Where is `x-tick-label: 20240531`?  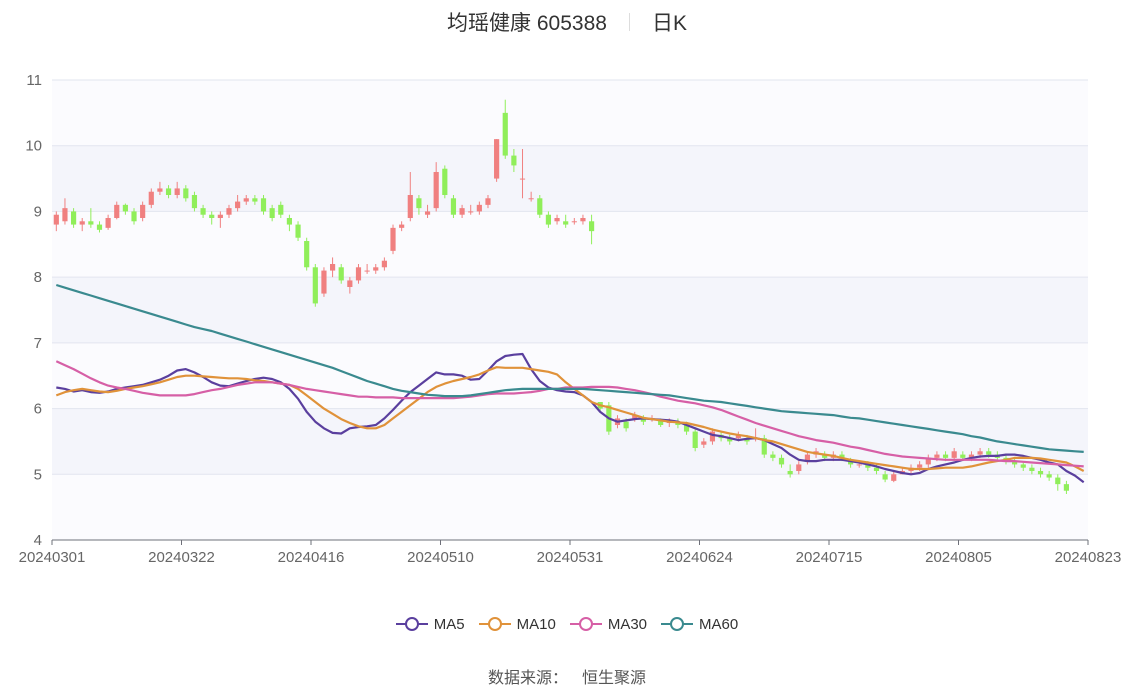
x-tick-label: 20240531 is located at coordinates (570, 557).